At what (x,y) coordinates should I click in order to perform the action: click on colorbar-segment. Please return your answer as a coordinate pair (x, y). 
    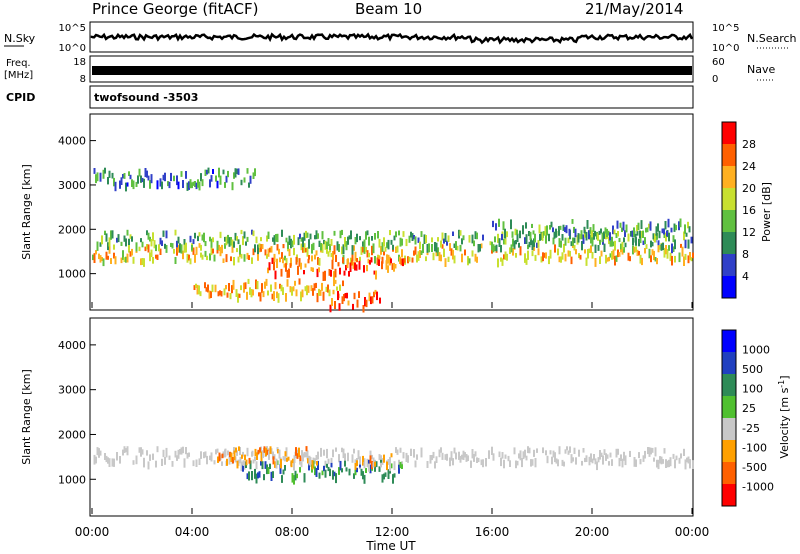
    Looking at the image, I should click on (729, 429).